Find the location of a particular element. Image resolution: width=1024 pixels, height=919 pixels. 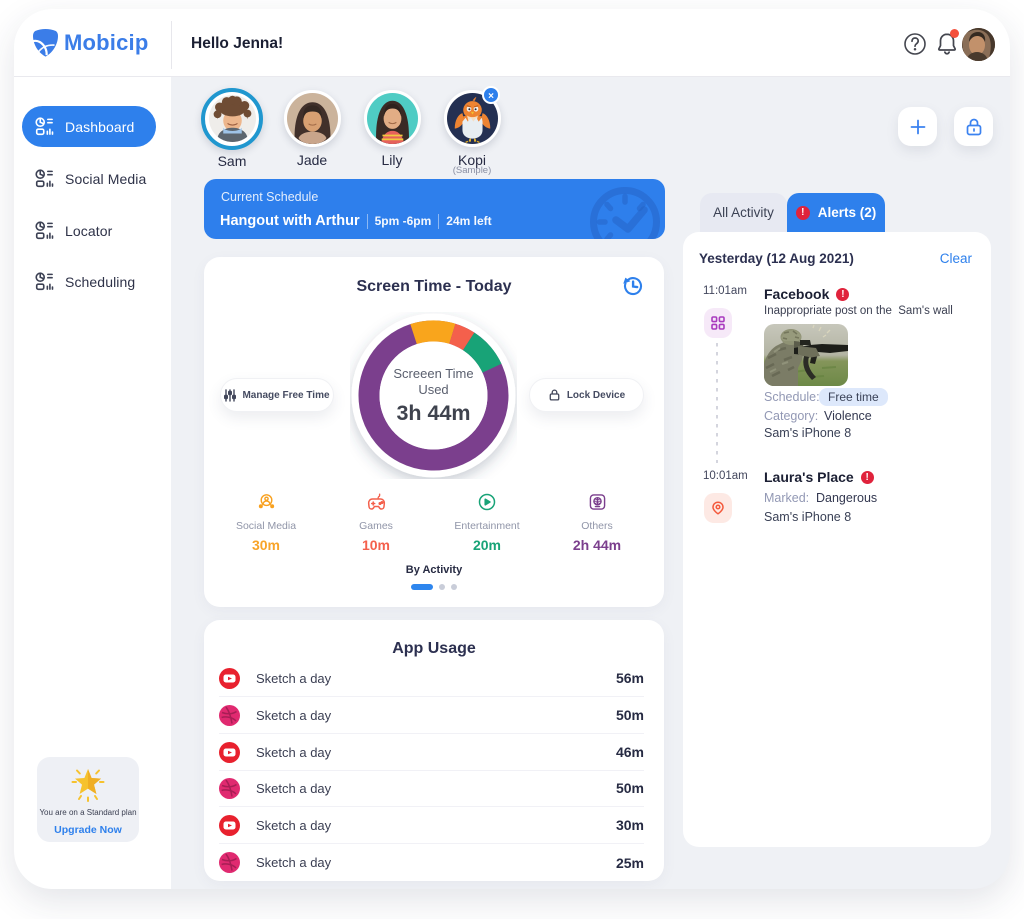

svg-text: Screeen Time is located at coordinates (433, 373).